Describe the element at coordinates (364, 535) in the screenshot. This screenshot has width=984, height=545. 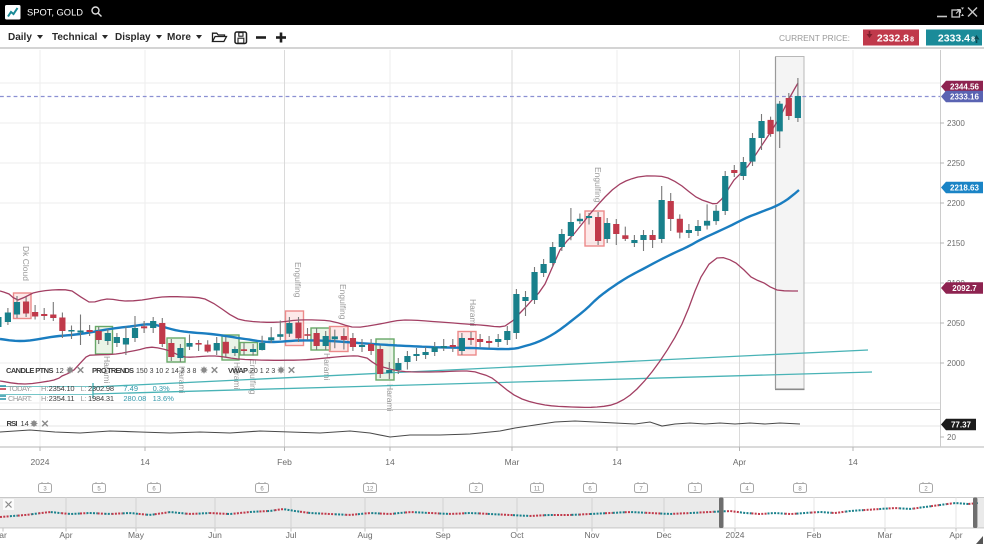
I see `svg-text: Aug` at that location.